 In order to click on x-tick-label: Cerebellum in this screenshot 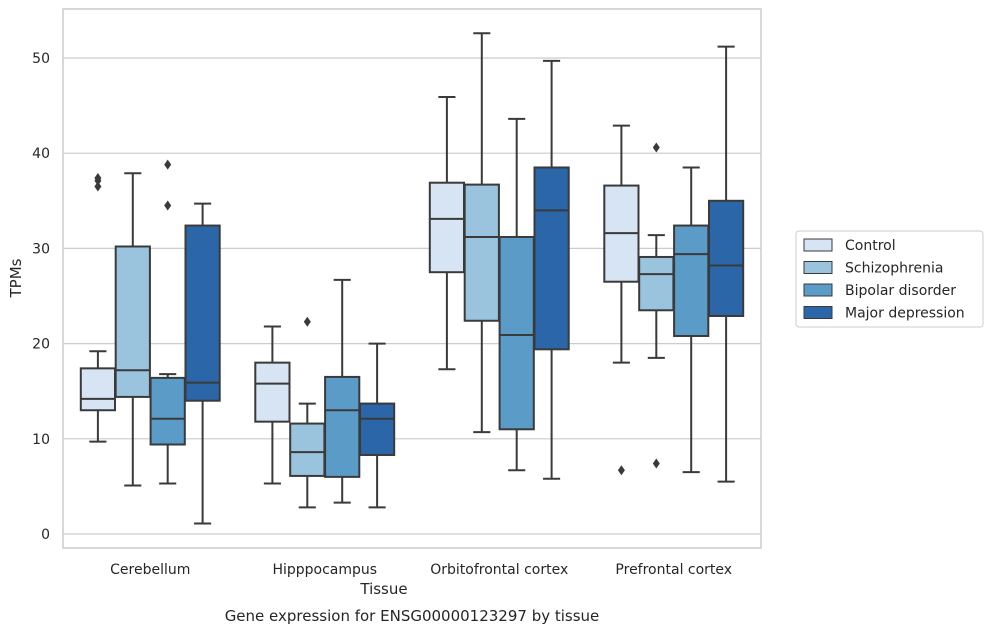, I will do `click(150, 570)`.